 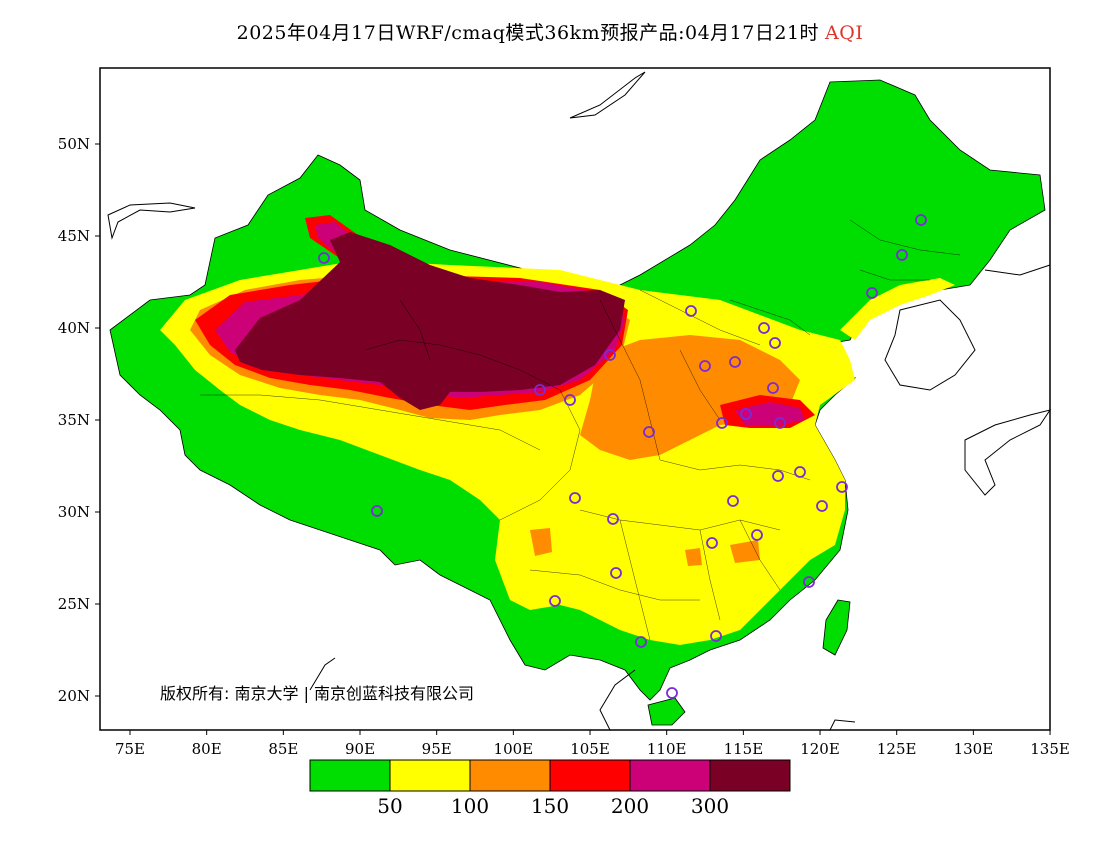 I want to click on title-variable: AQI, so click(x=844, y=33).